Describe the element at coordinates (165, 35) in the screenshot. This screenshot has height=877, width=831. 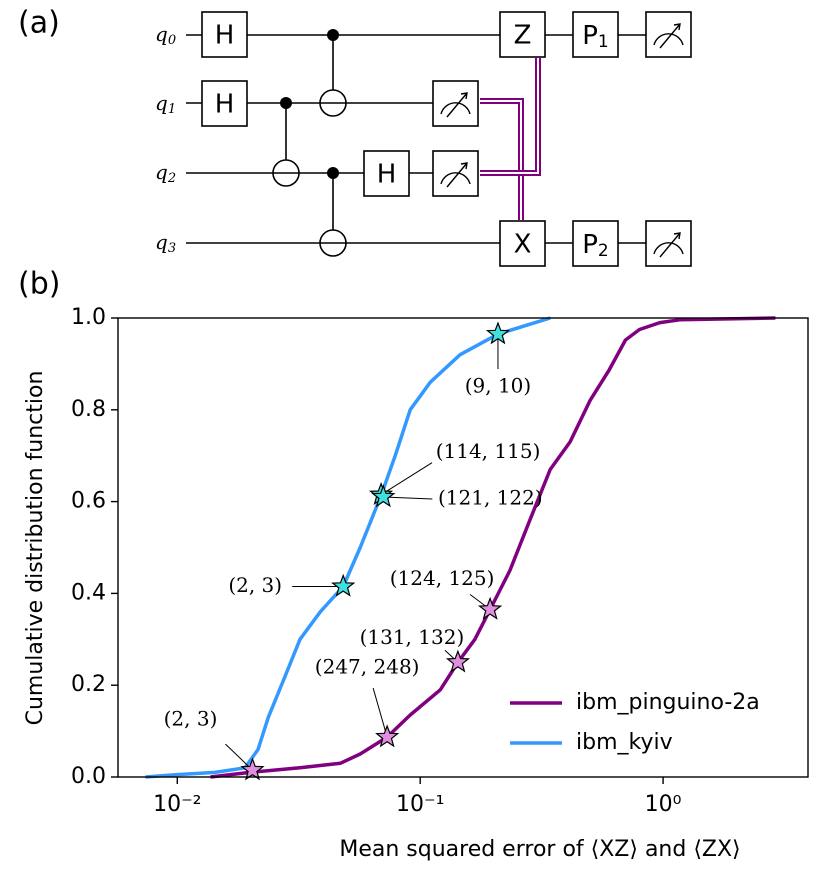
I see `qubit-label: q0` at that location.